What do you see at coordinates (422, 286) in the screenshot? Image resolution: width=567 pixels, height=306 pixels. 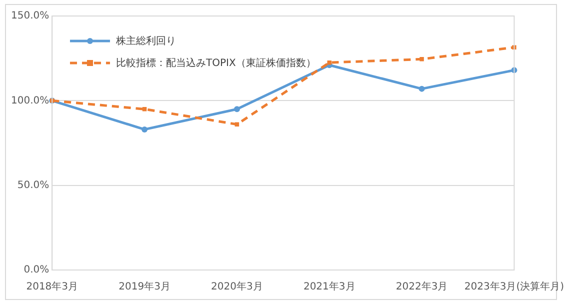 I see `x-tick-label: 2022年3月` at bounding box center [422, 286].